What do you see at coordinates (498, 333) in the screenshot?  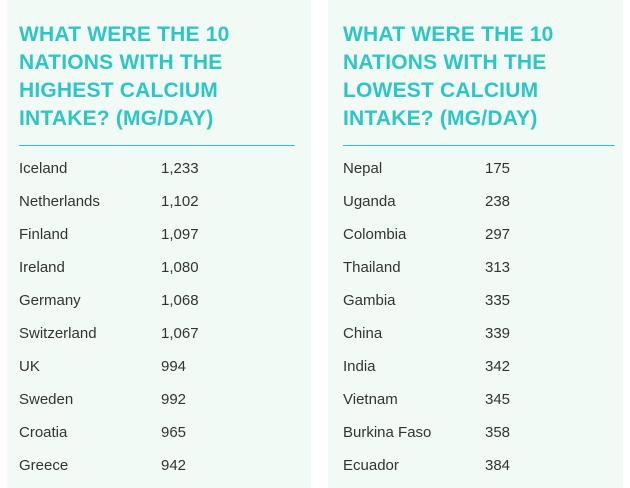 I see `calcium-value: 339` at bounding box center [498, 333].